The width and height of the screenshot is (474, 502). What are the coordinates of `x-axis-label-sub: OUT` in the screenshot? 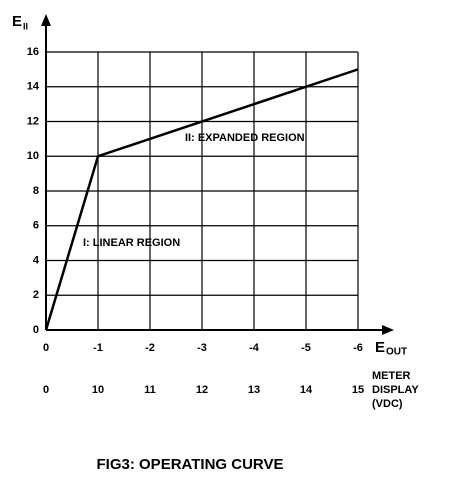 It's located at (396, 352).